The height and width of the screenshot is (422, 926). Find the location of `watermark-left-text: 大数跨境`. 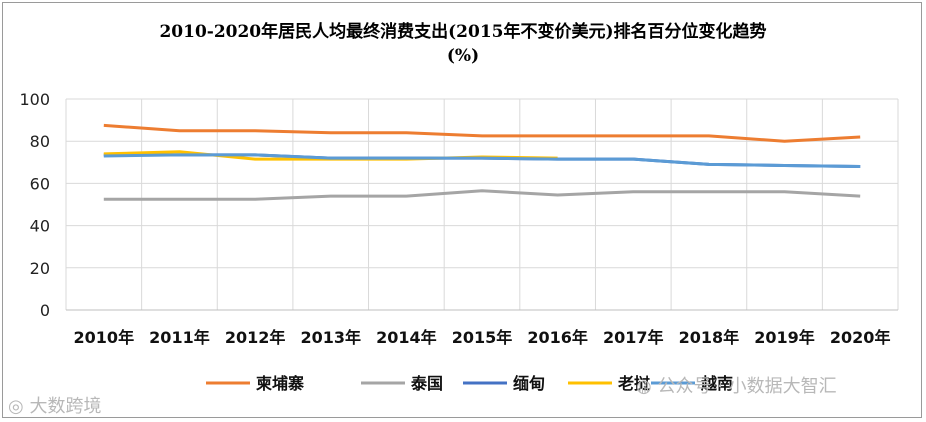

watermark-left-text: 大数跨境 is located at coordinates (65, 406).